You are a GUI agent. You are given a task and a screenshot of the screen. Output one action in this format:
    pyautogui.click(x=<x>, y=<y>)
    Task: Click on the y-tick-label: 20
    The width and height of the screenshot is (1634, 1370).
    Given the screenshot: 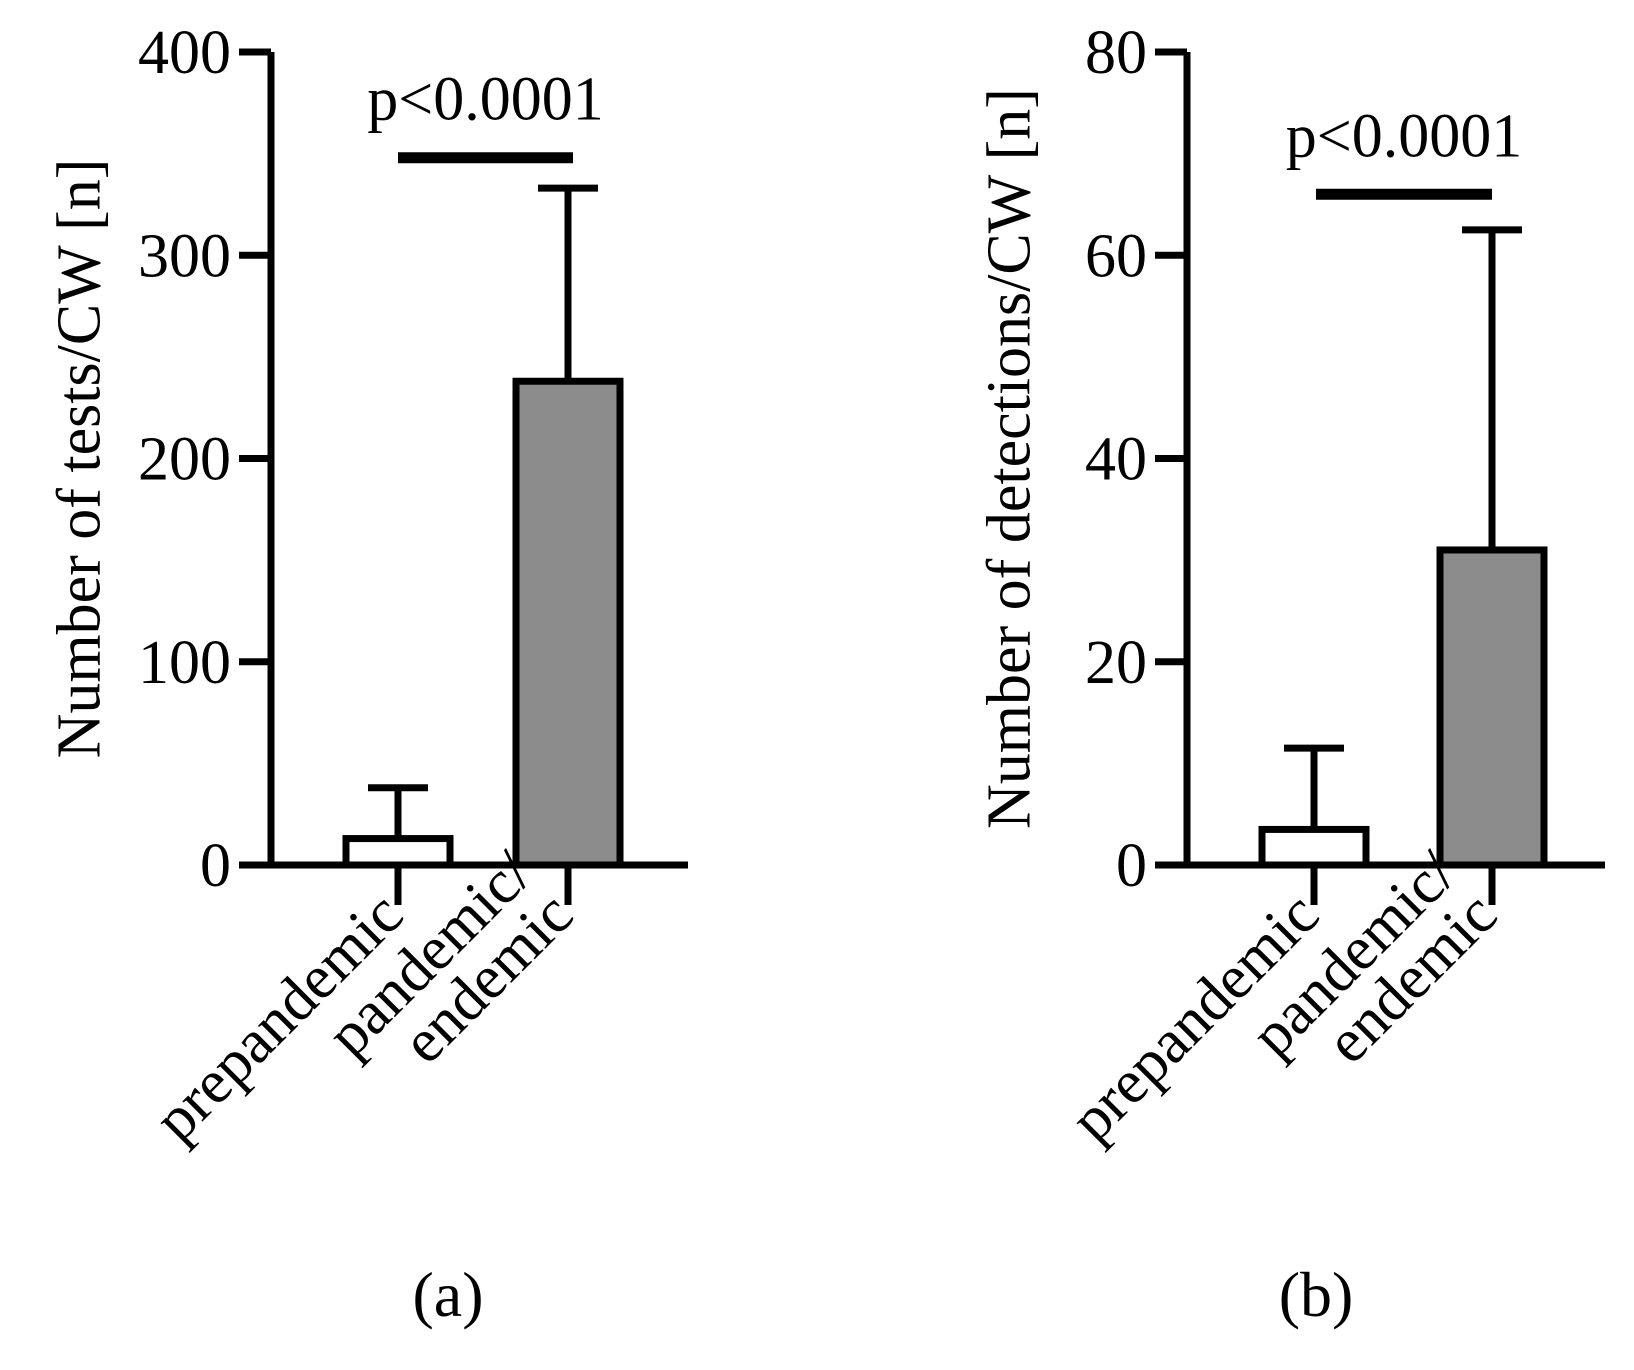 What is the action you would take?
    pyautogui.click(x=1116, y=663)
    